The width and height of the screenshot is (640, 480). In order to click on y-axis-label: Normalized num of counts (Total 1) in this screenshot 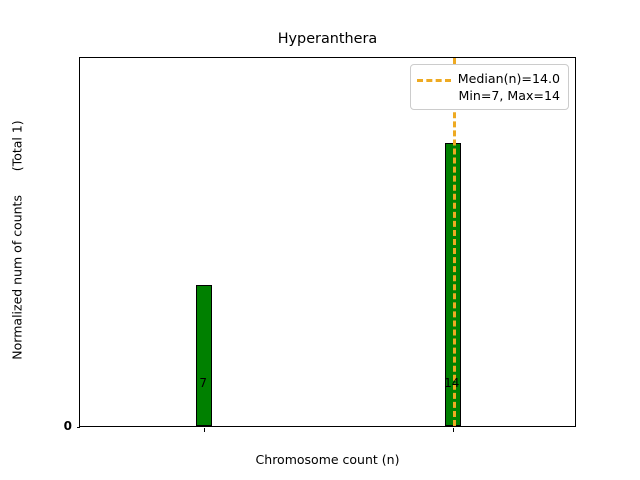, I will do `click(17, 240)`.